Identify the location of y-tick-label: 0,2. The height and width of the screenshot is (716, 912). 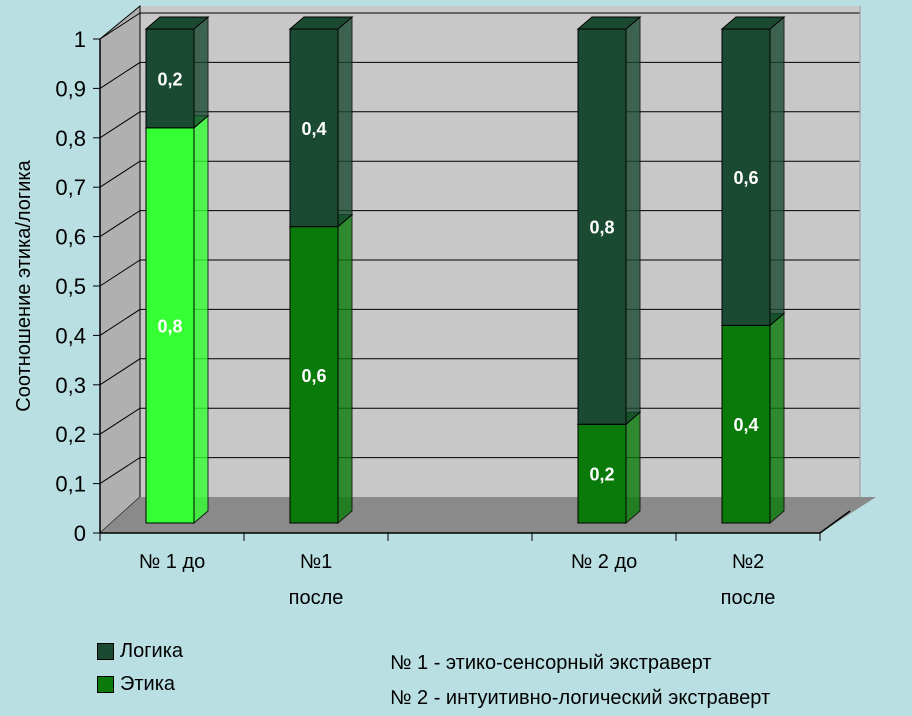
(70, 434).